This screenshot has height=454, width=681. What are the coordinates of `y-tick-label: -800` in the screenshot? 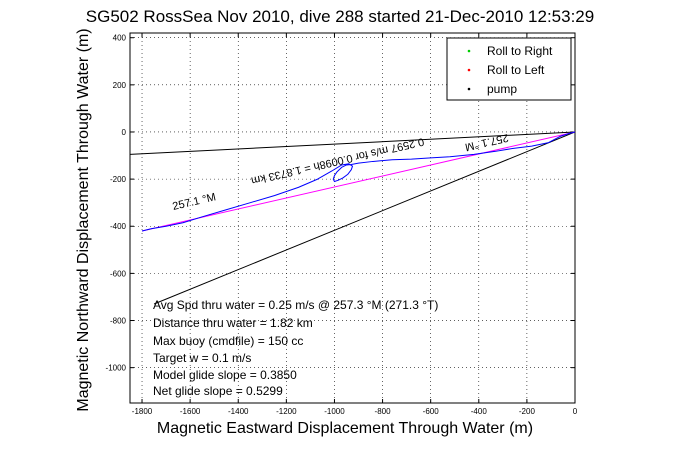 It's located at (118, 321).